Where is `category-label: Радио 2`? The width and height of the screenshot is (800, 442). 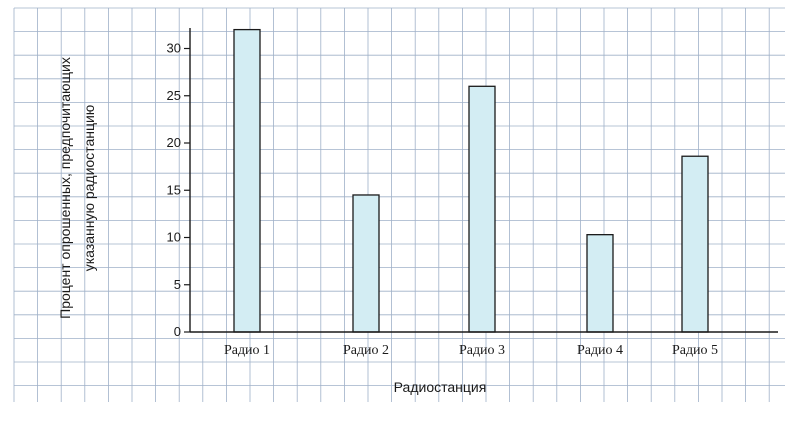 category-label: Радио 2 is located at coordinates (366, 350).